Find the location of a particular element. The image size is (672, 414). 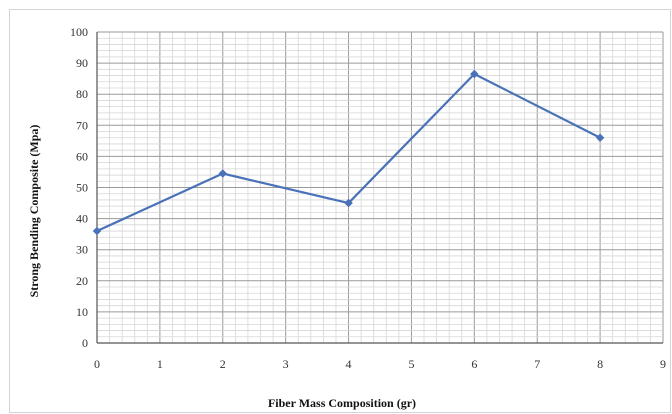

x-tick-label: 0 is located at coordinates (97, 364).